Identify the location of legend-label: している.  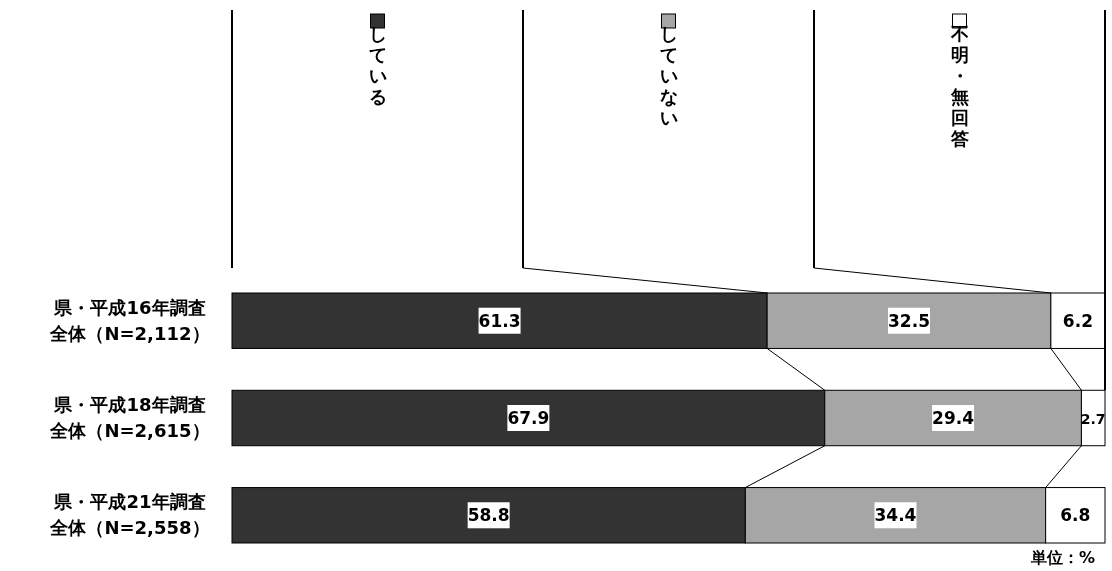
(377, 65).